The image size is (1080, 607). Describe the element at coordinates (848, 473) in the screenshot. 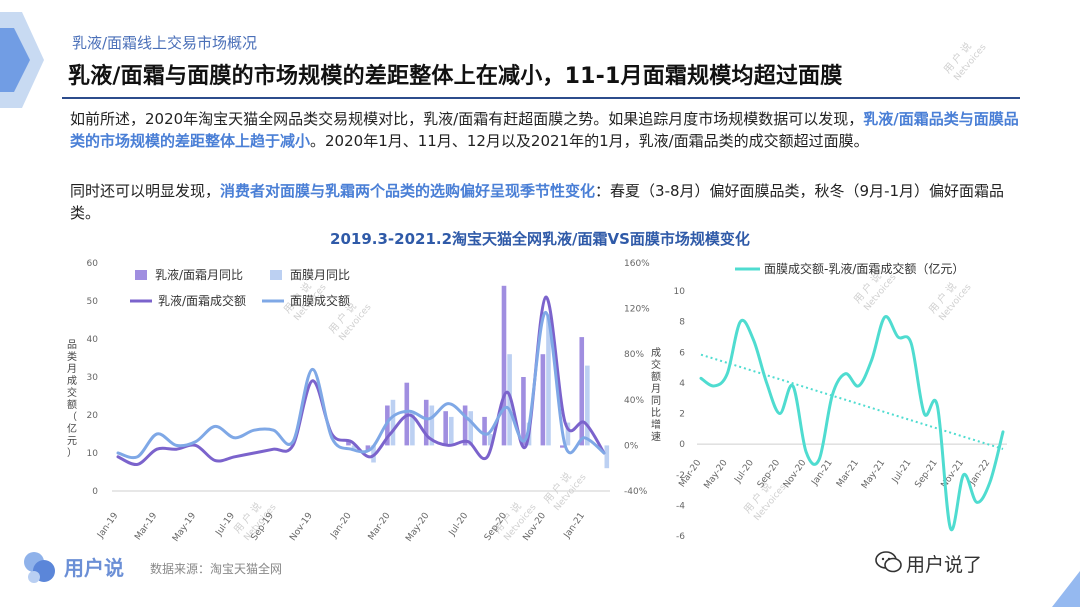

I see `x-tick-label: Mar-21` at that location.